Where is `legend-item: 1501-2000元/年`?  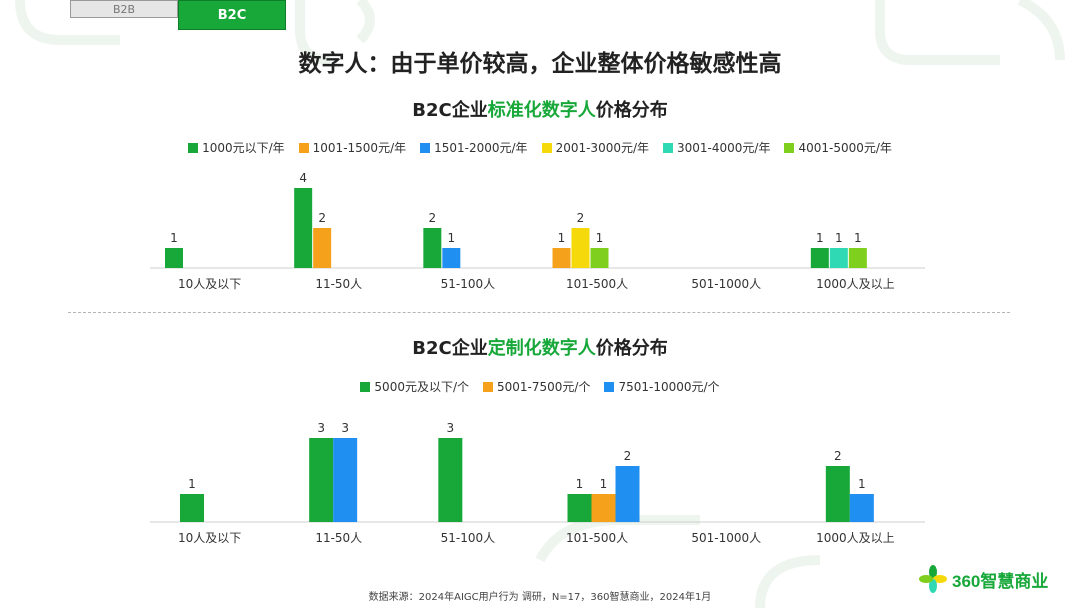
legend-item: 1501-2000元/年 is located at coordinates (474, 147).